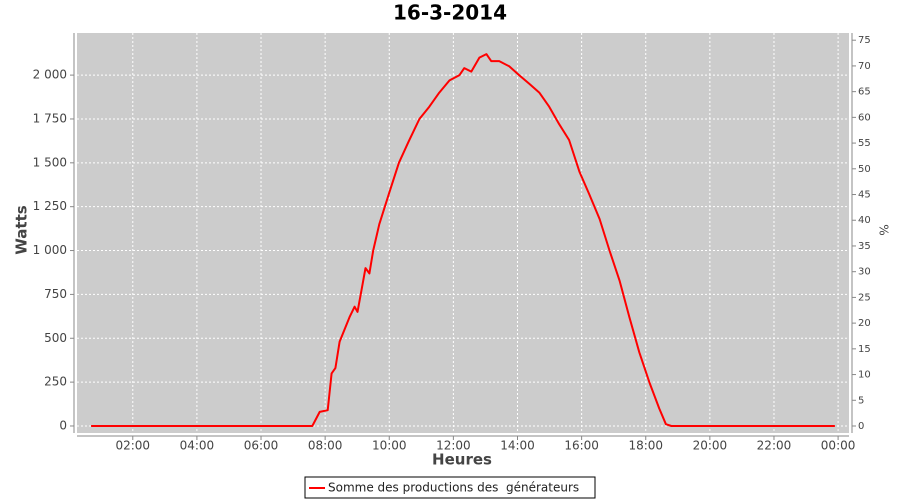 This screenshot has width=900, height=500. I want to click on x-tick-label: 02:00, so click(132, 446).